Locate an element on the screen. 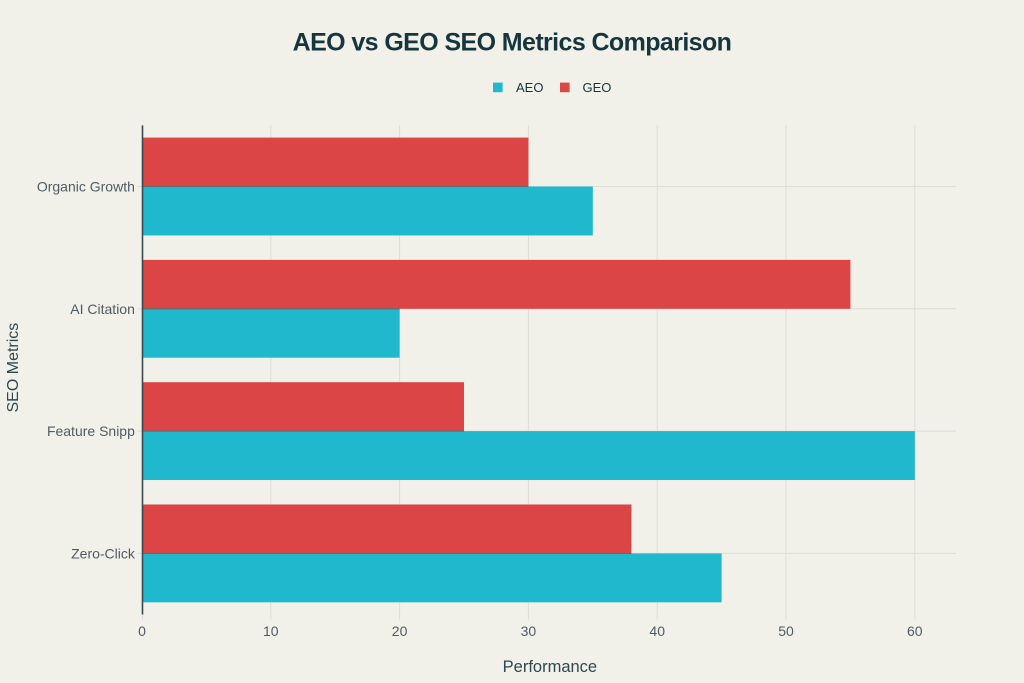 This screenshot has height=683, width=1024. svg-text: AI Citation is located at coordinates (102, 309).